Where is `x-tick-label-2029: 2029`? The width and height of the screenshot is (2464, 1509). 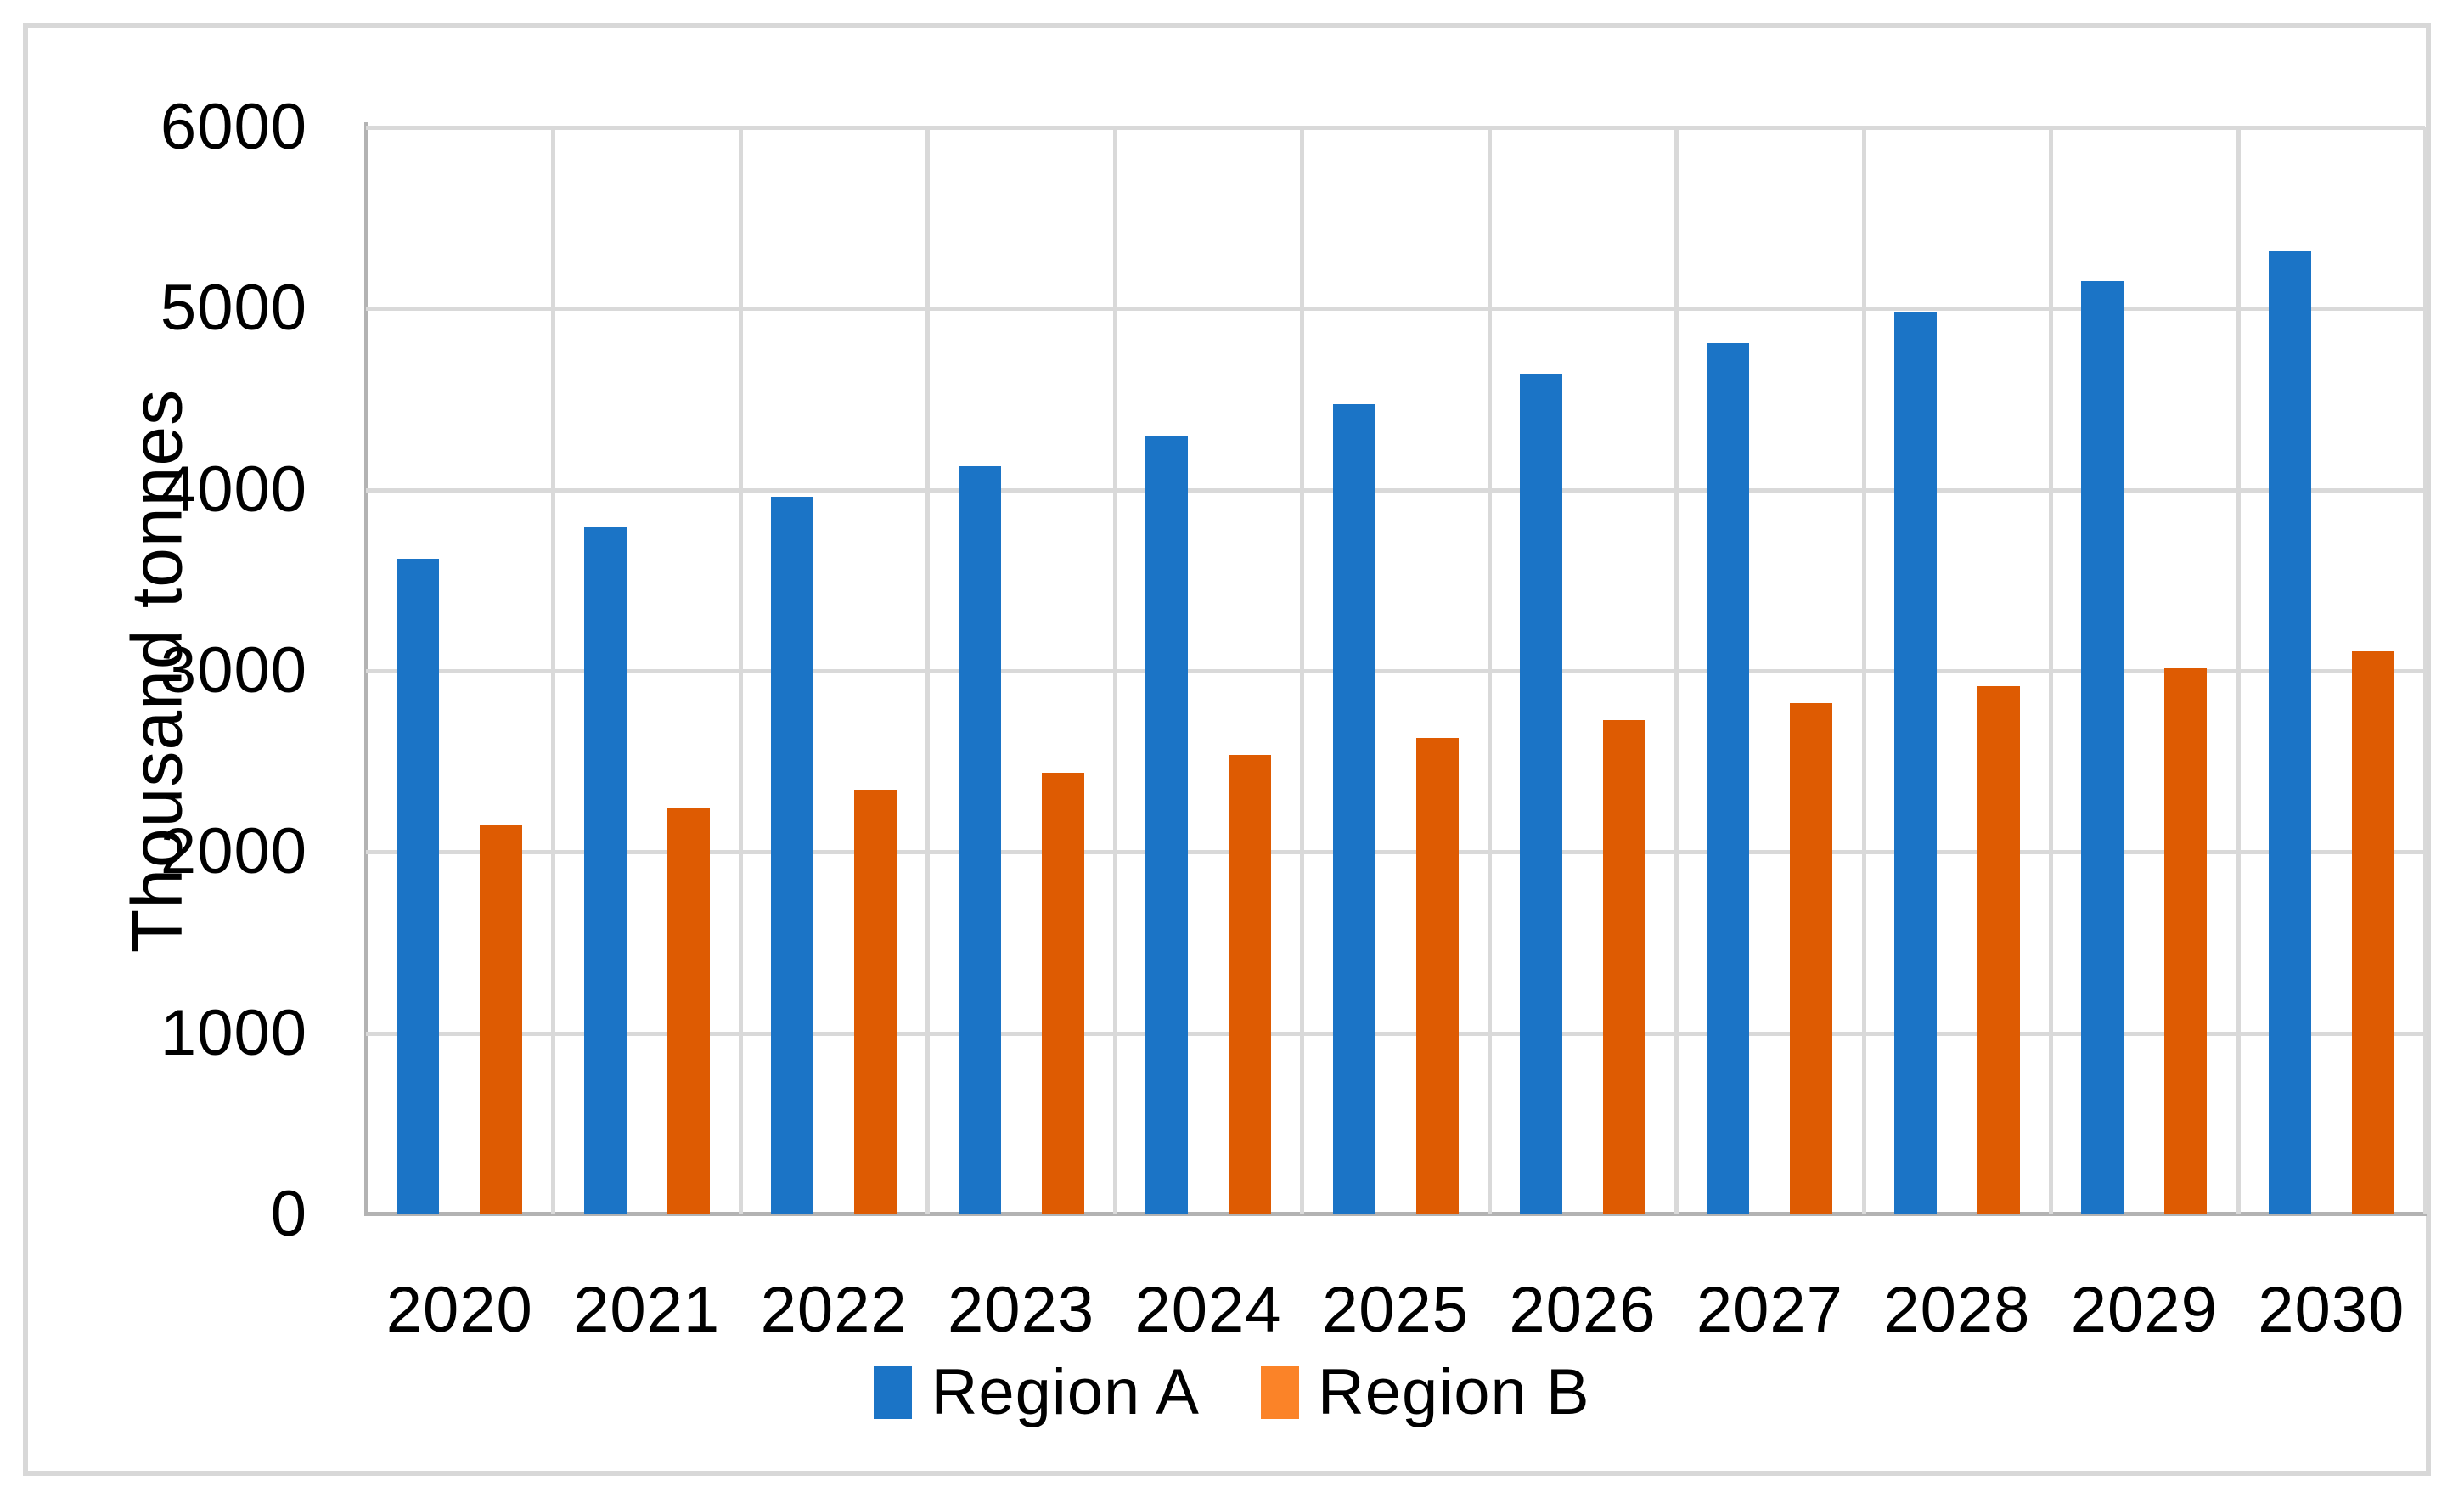
x-tick-label-2029: 2029 is located at coordinates (2144, 1310).